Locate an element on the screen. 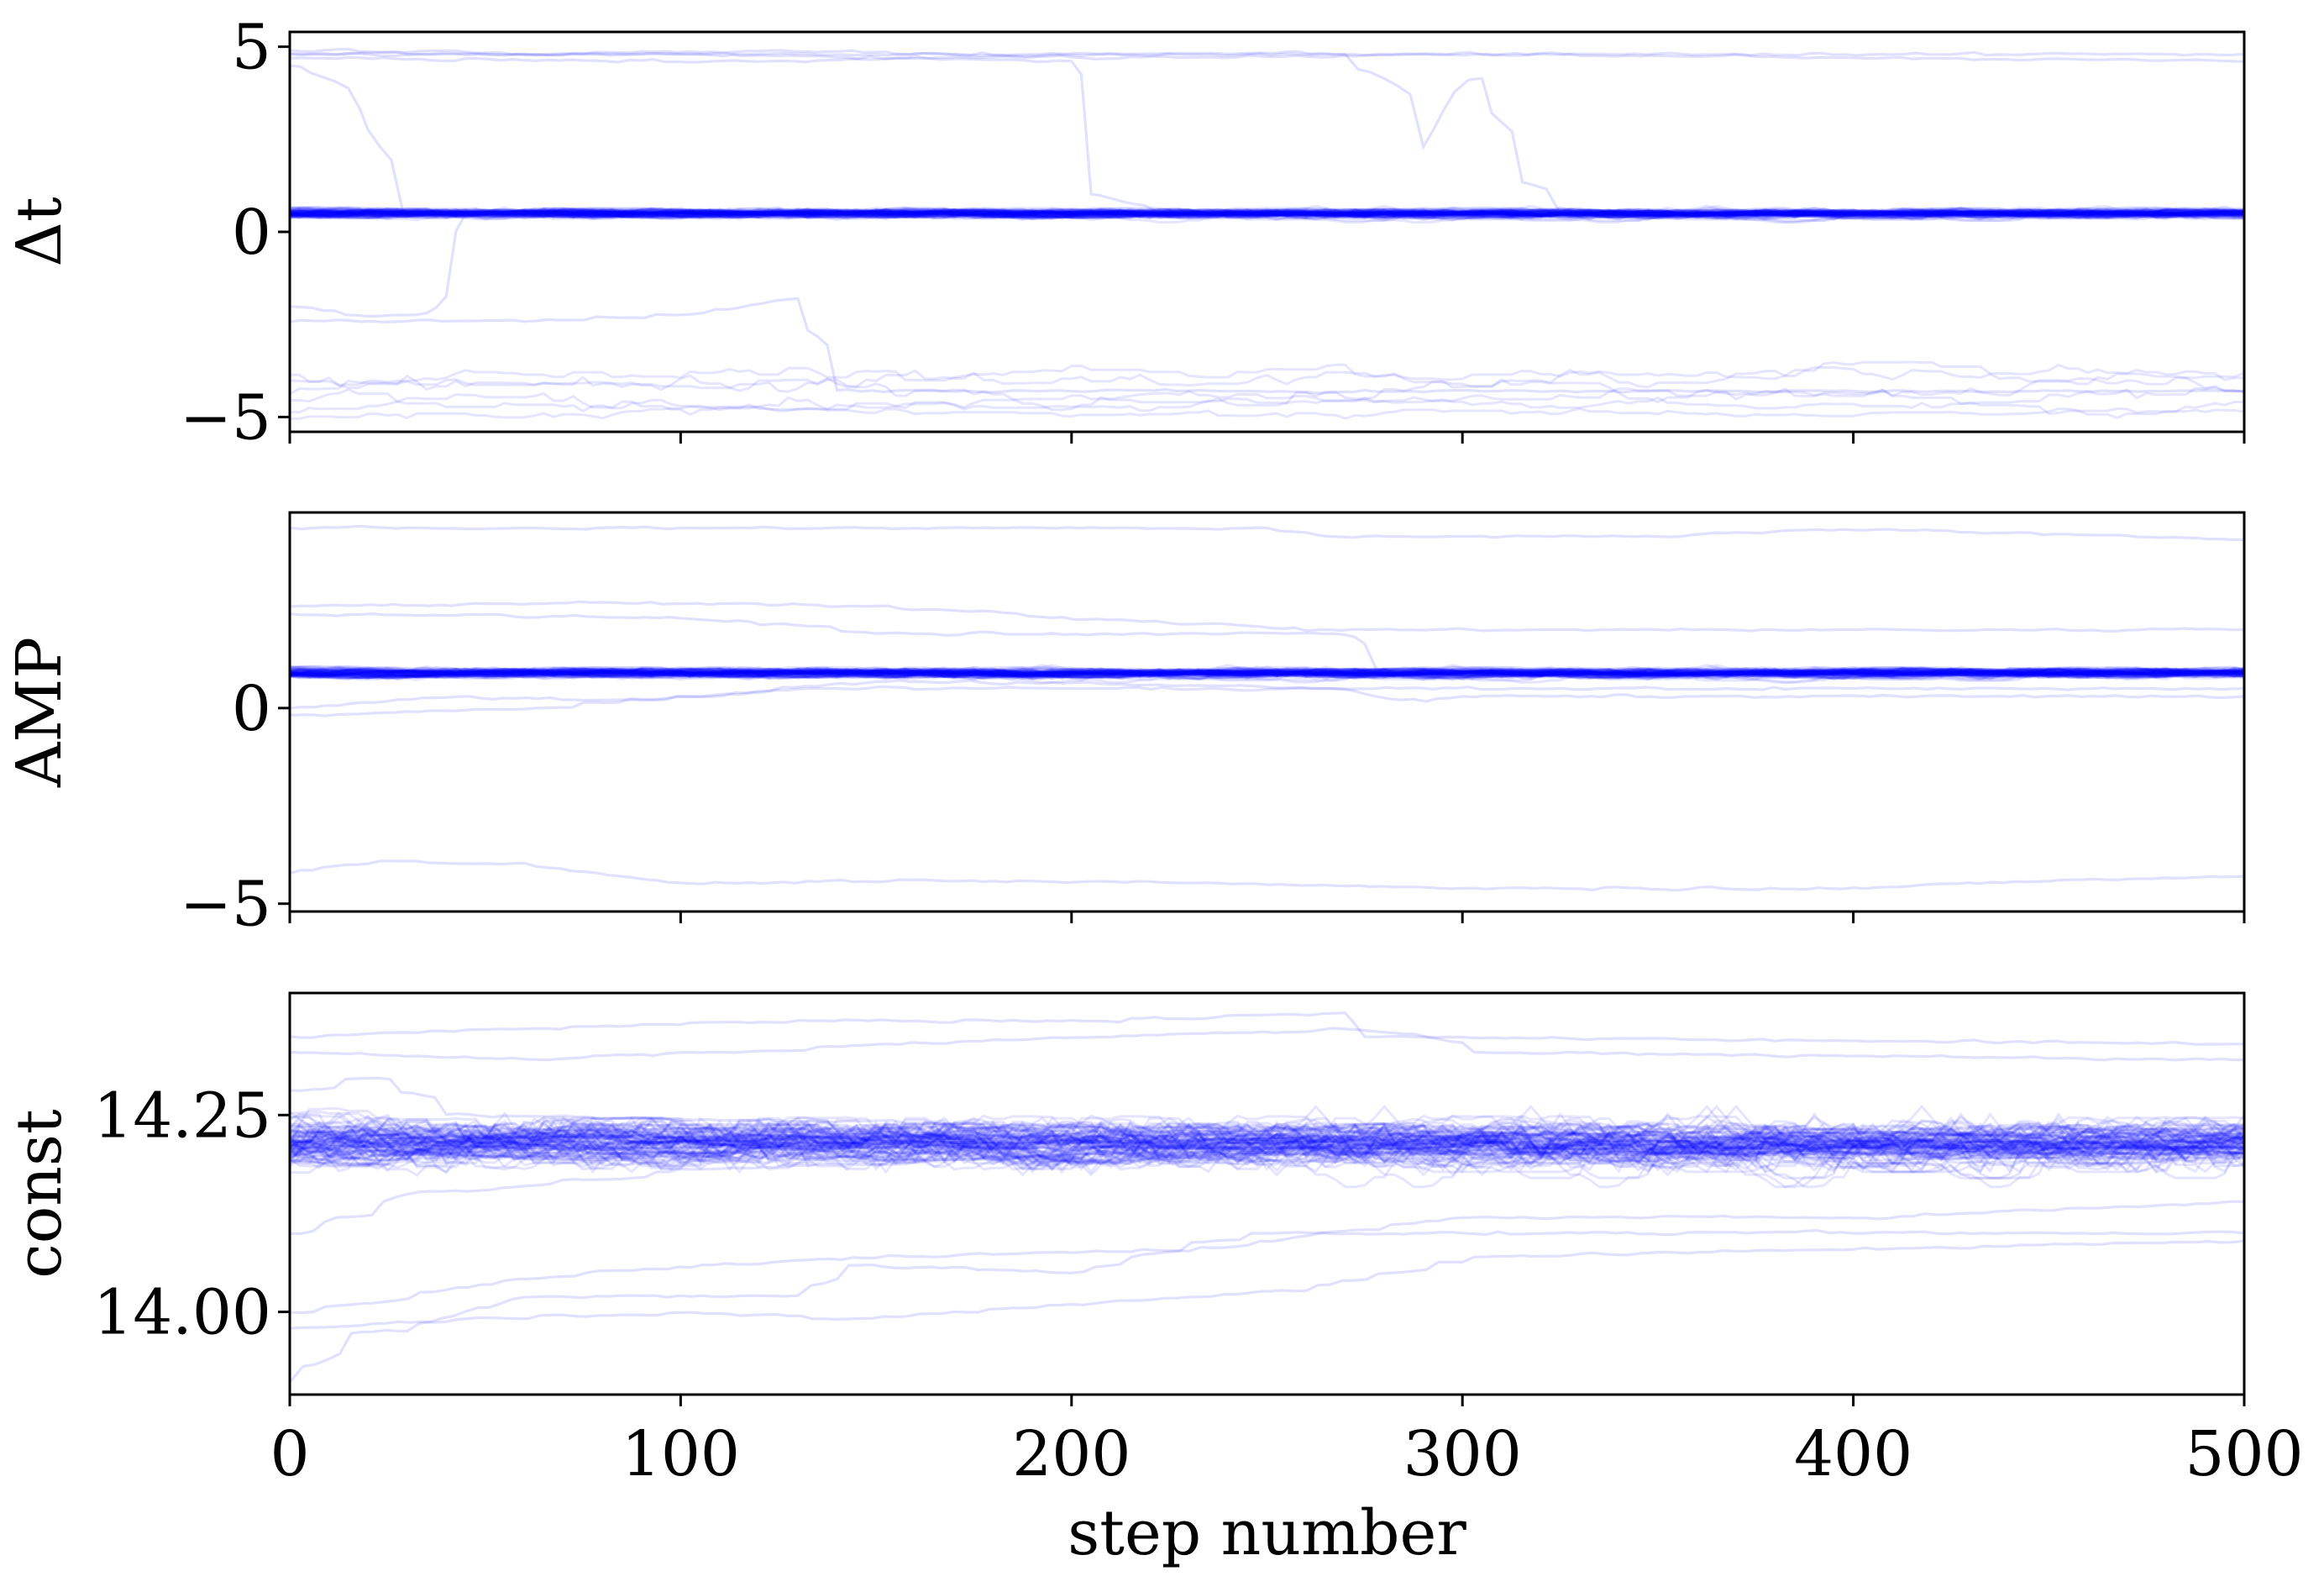 The image size is (2324, 1592). x-axis-label: step number is located at coordinates (1267, 1533).